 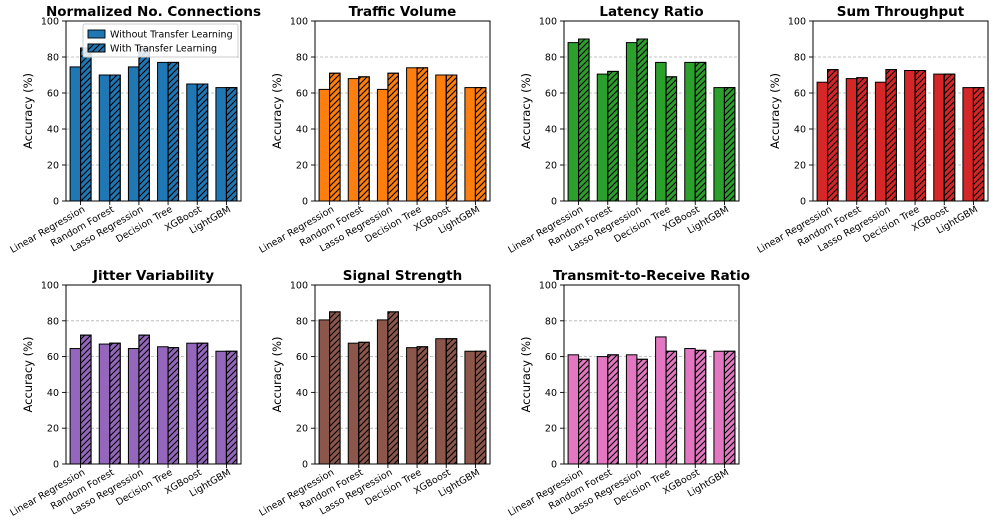 What do you see at coordinates (153, 12) in the screenshot?
I see `chart-title: Normalized No. Connections` at bounding box center [153, 12].